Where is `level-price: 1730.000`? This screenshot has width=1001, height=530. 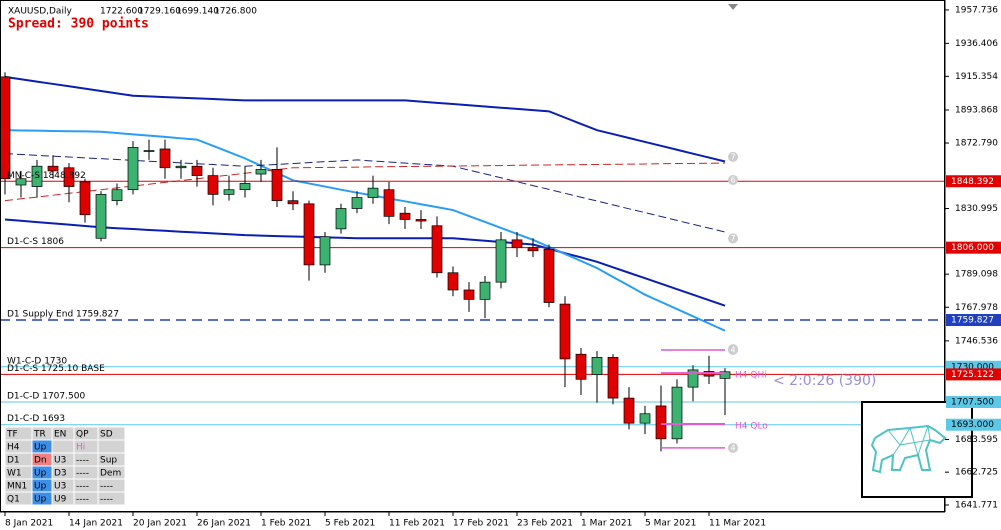
level-price: 1730.000 is located at coordinates (972, 367).